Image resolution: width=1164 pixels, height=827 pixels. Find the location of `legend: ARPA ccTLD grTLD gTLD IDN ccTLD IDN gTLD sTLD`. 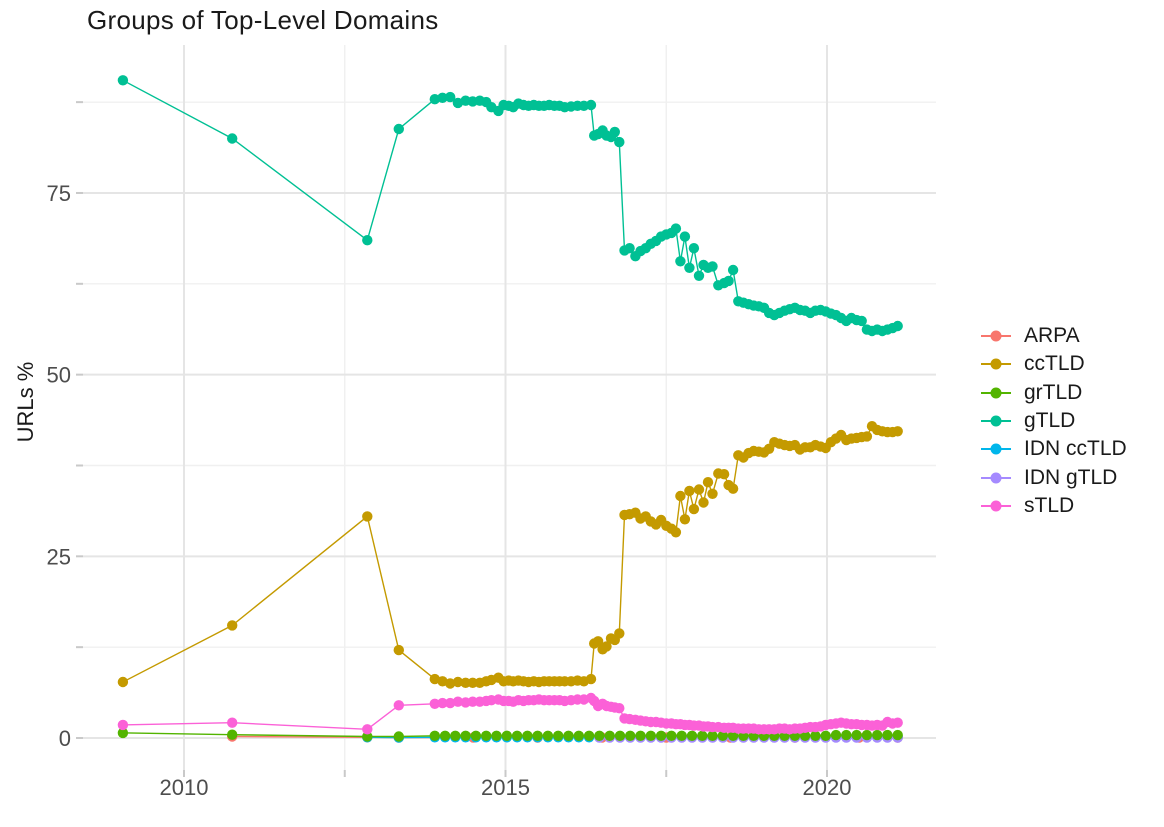

legend: ARPA ccTLD grTLD gTLD IDN ccTLD IDN gTLD sTLD is located at coordinates (1054, 421).